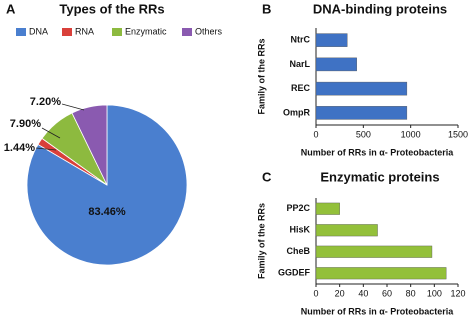 Image resolution: width=474 pixels, height=327 pixels. I want to click on x-tick-label: 1000, so click(411, 134).